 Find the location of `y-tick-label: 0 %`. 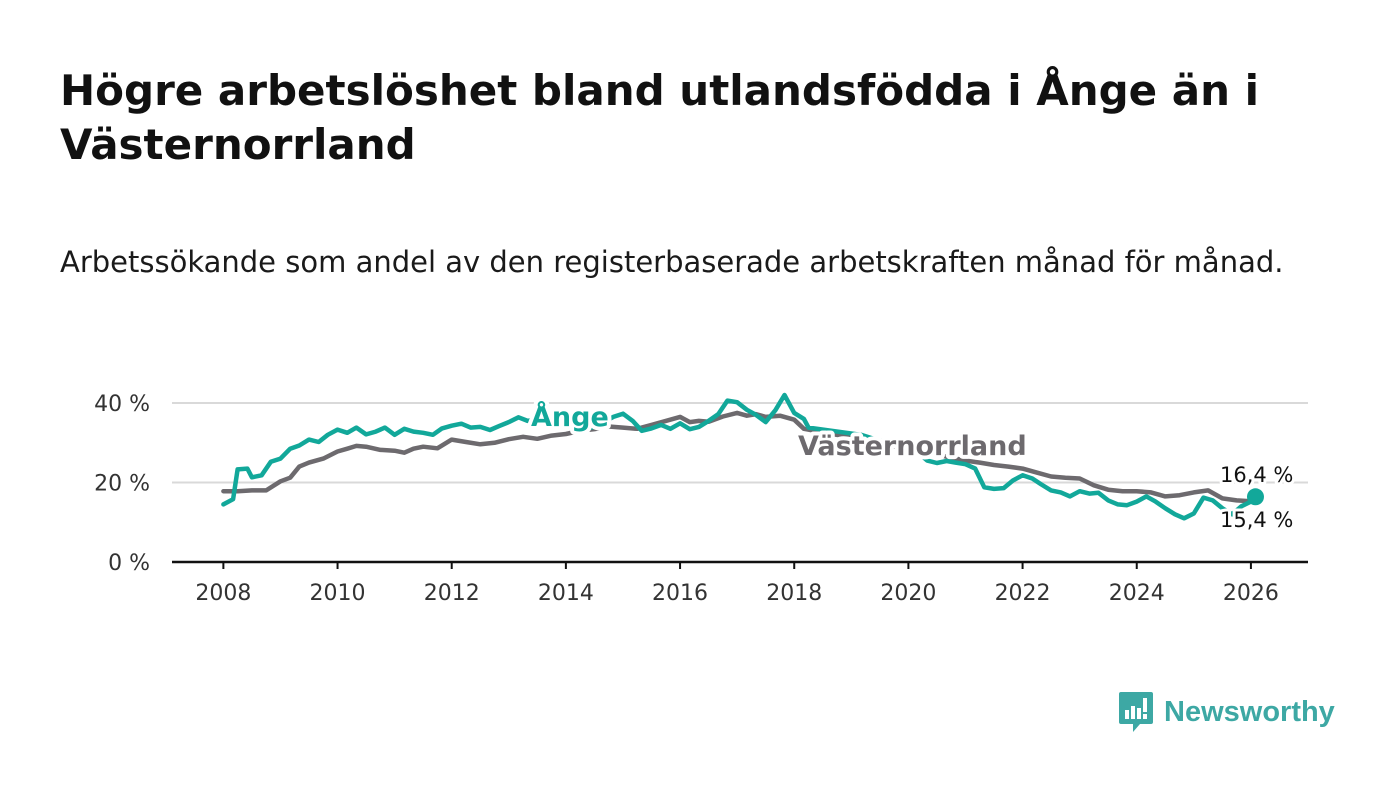

y-tick-label: 0 % is located at coordinates (129, 563).